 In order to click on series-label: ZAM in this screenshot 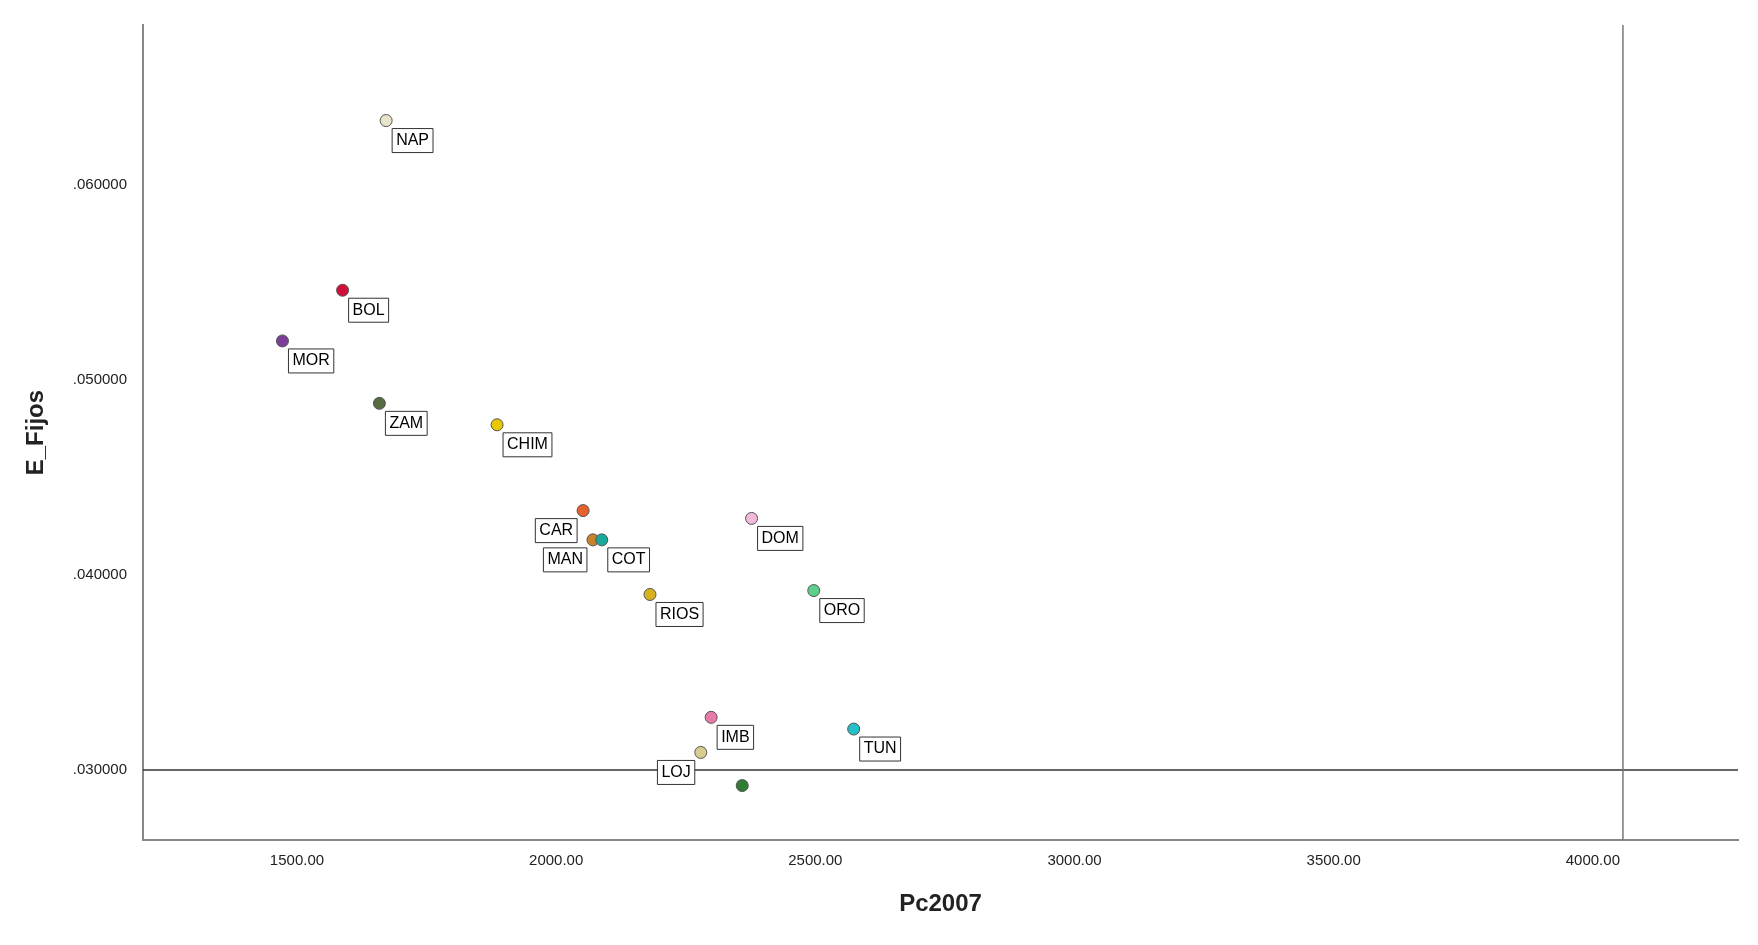, I will do `click(406, 422)`.